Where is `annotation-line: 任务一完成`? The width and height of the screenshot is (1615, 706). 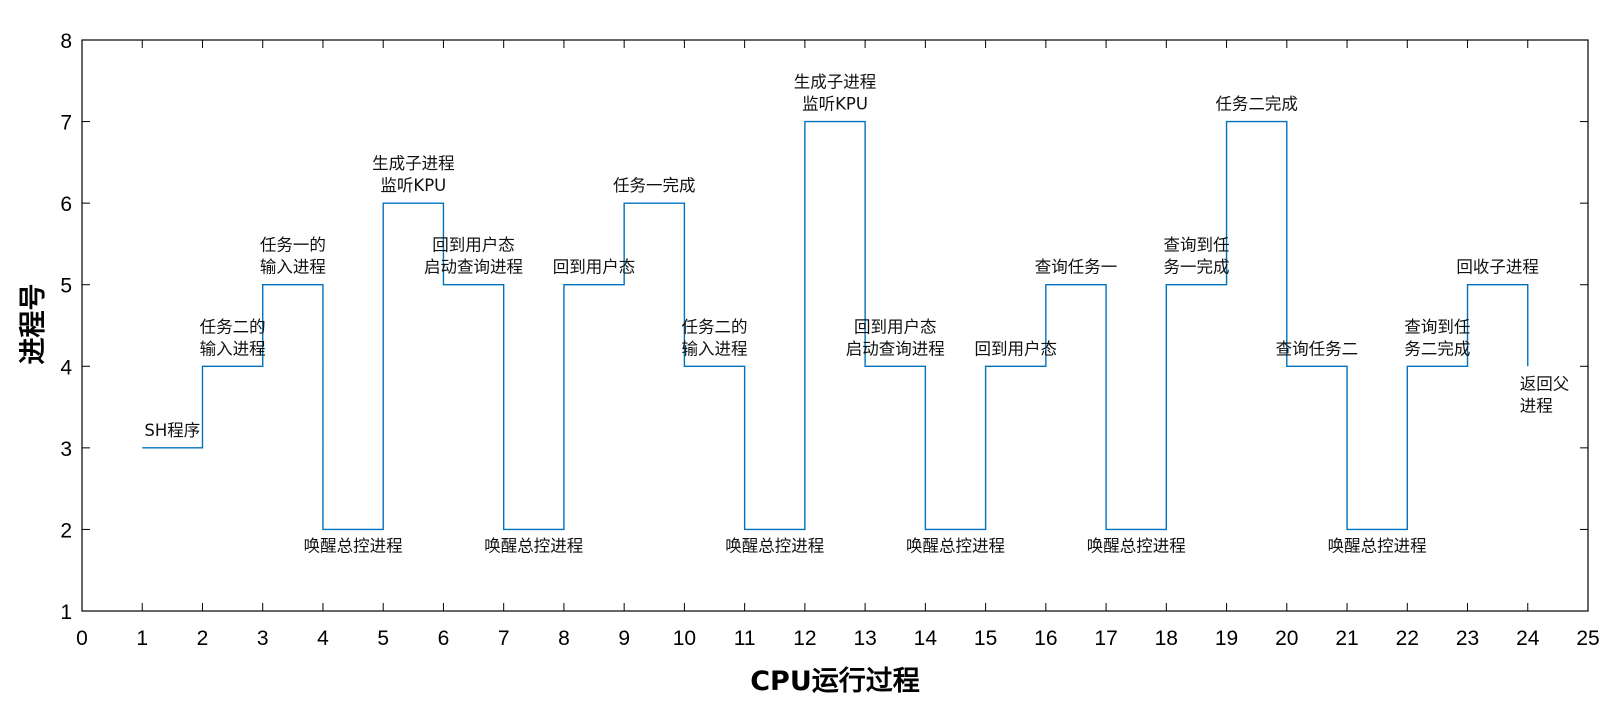 annotation-line: 任务一完成 is located at coordinates (654, 185).